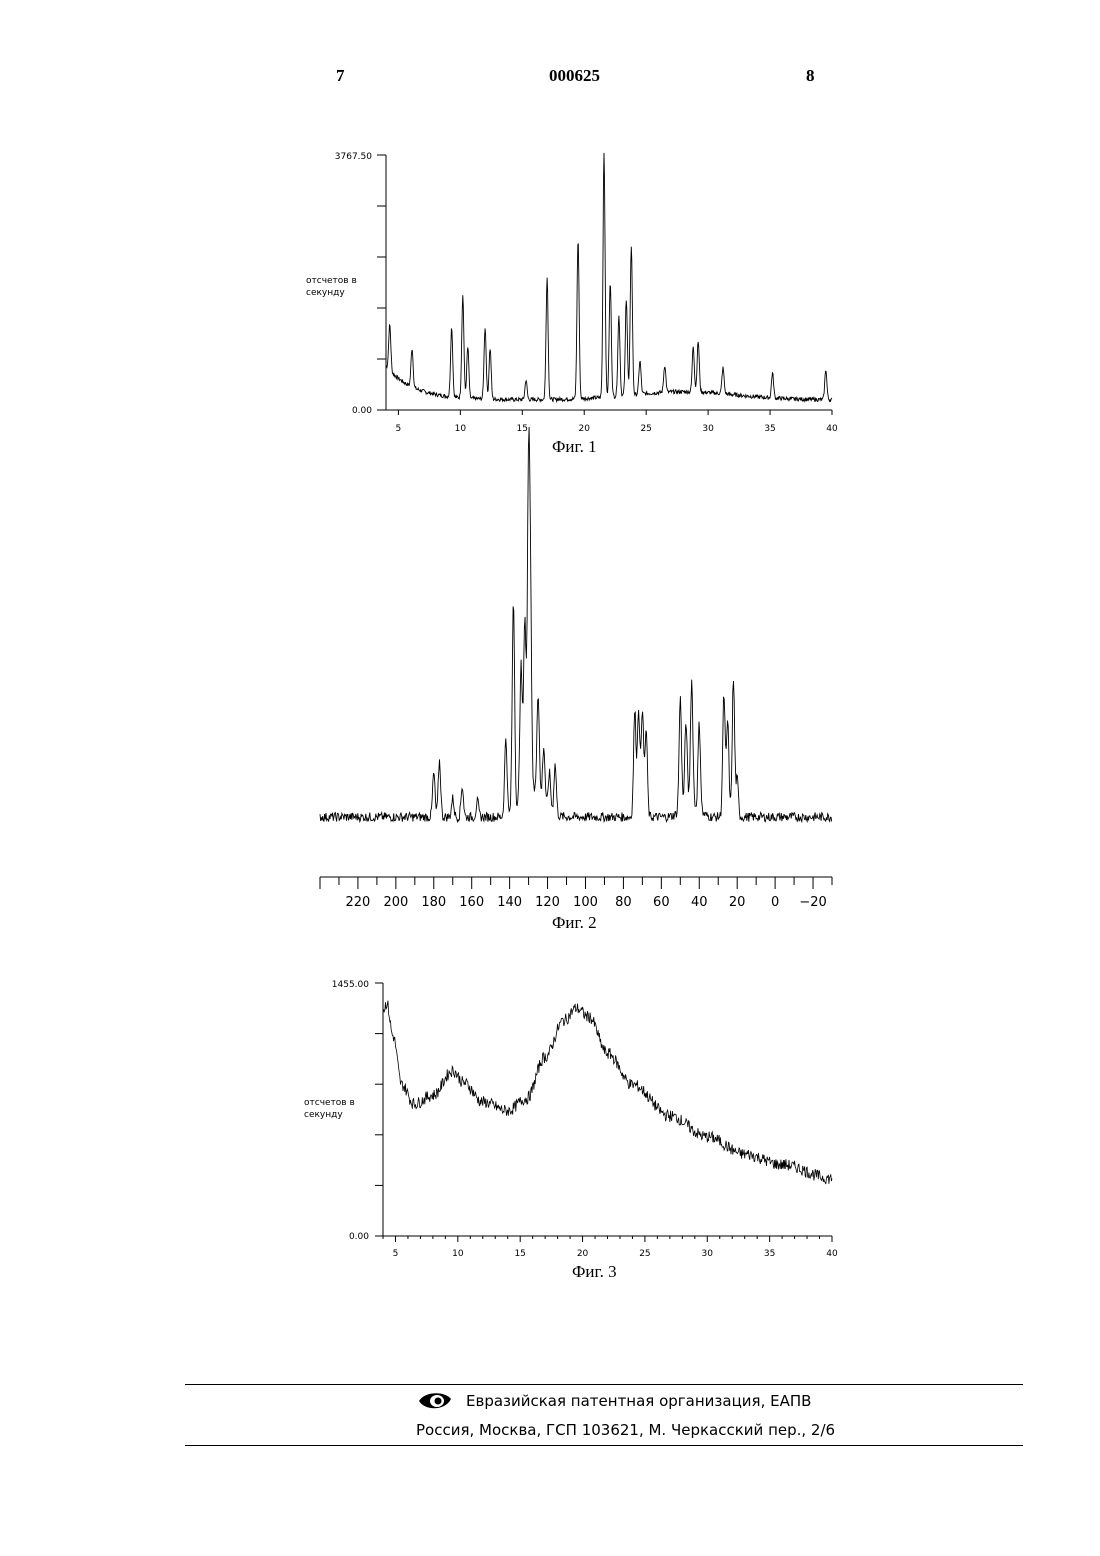 This screenshot has width=1100, height=1556. Describe the element at coordinates (329, 1103) in the screenshot. I see `fig3-ylabel-line1: отсчетов в` at that location.